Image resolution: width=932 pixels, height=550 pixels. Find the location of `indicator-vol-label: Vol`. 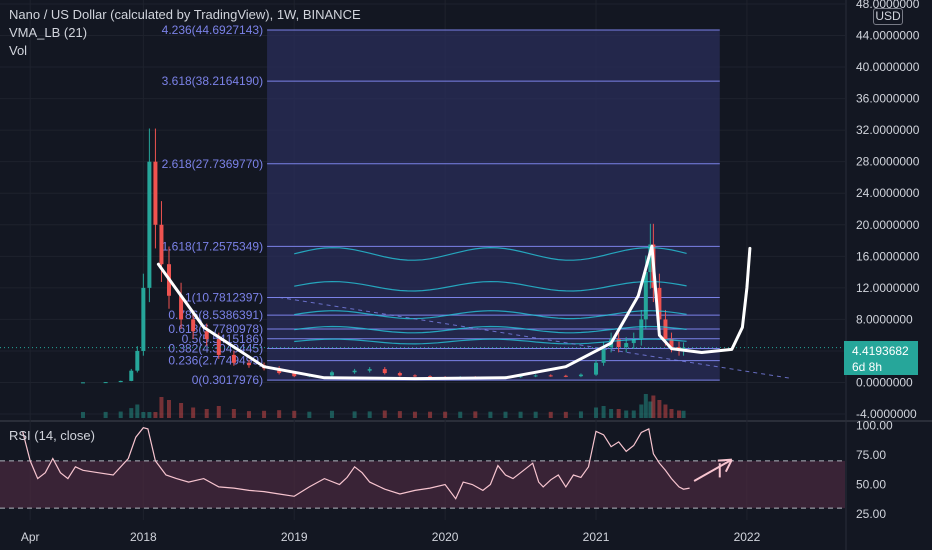

indicator-vol-label: Vol is located at coordinates (18, 50).